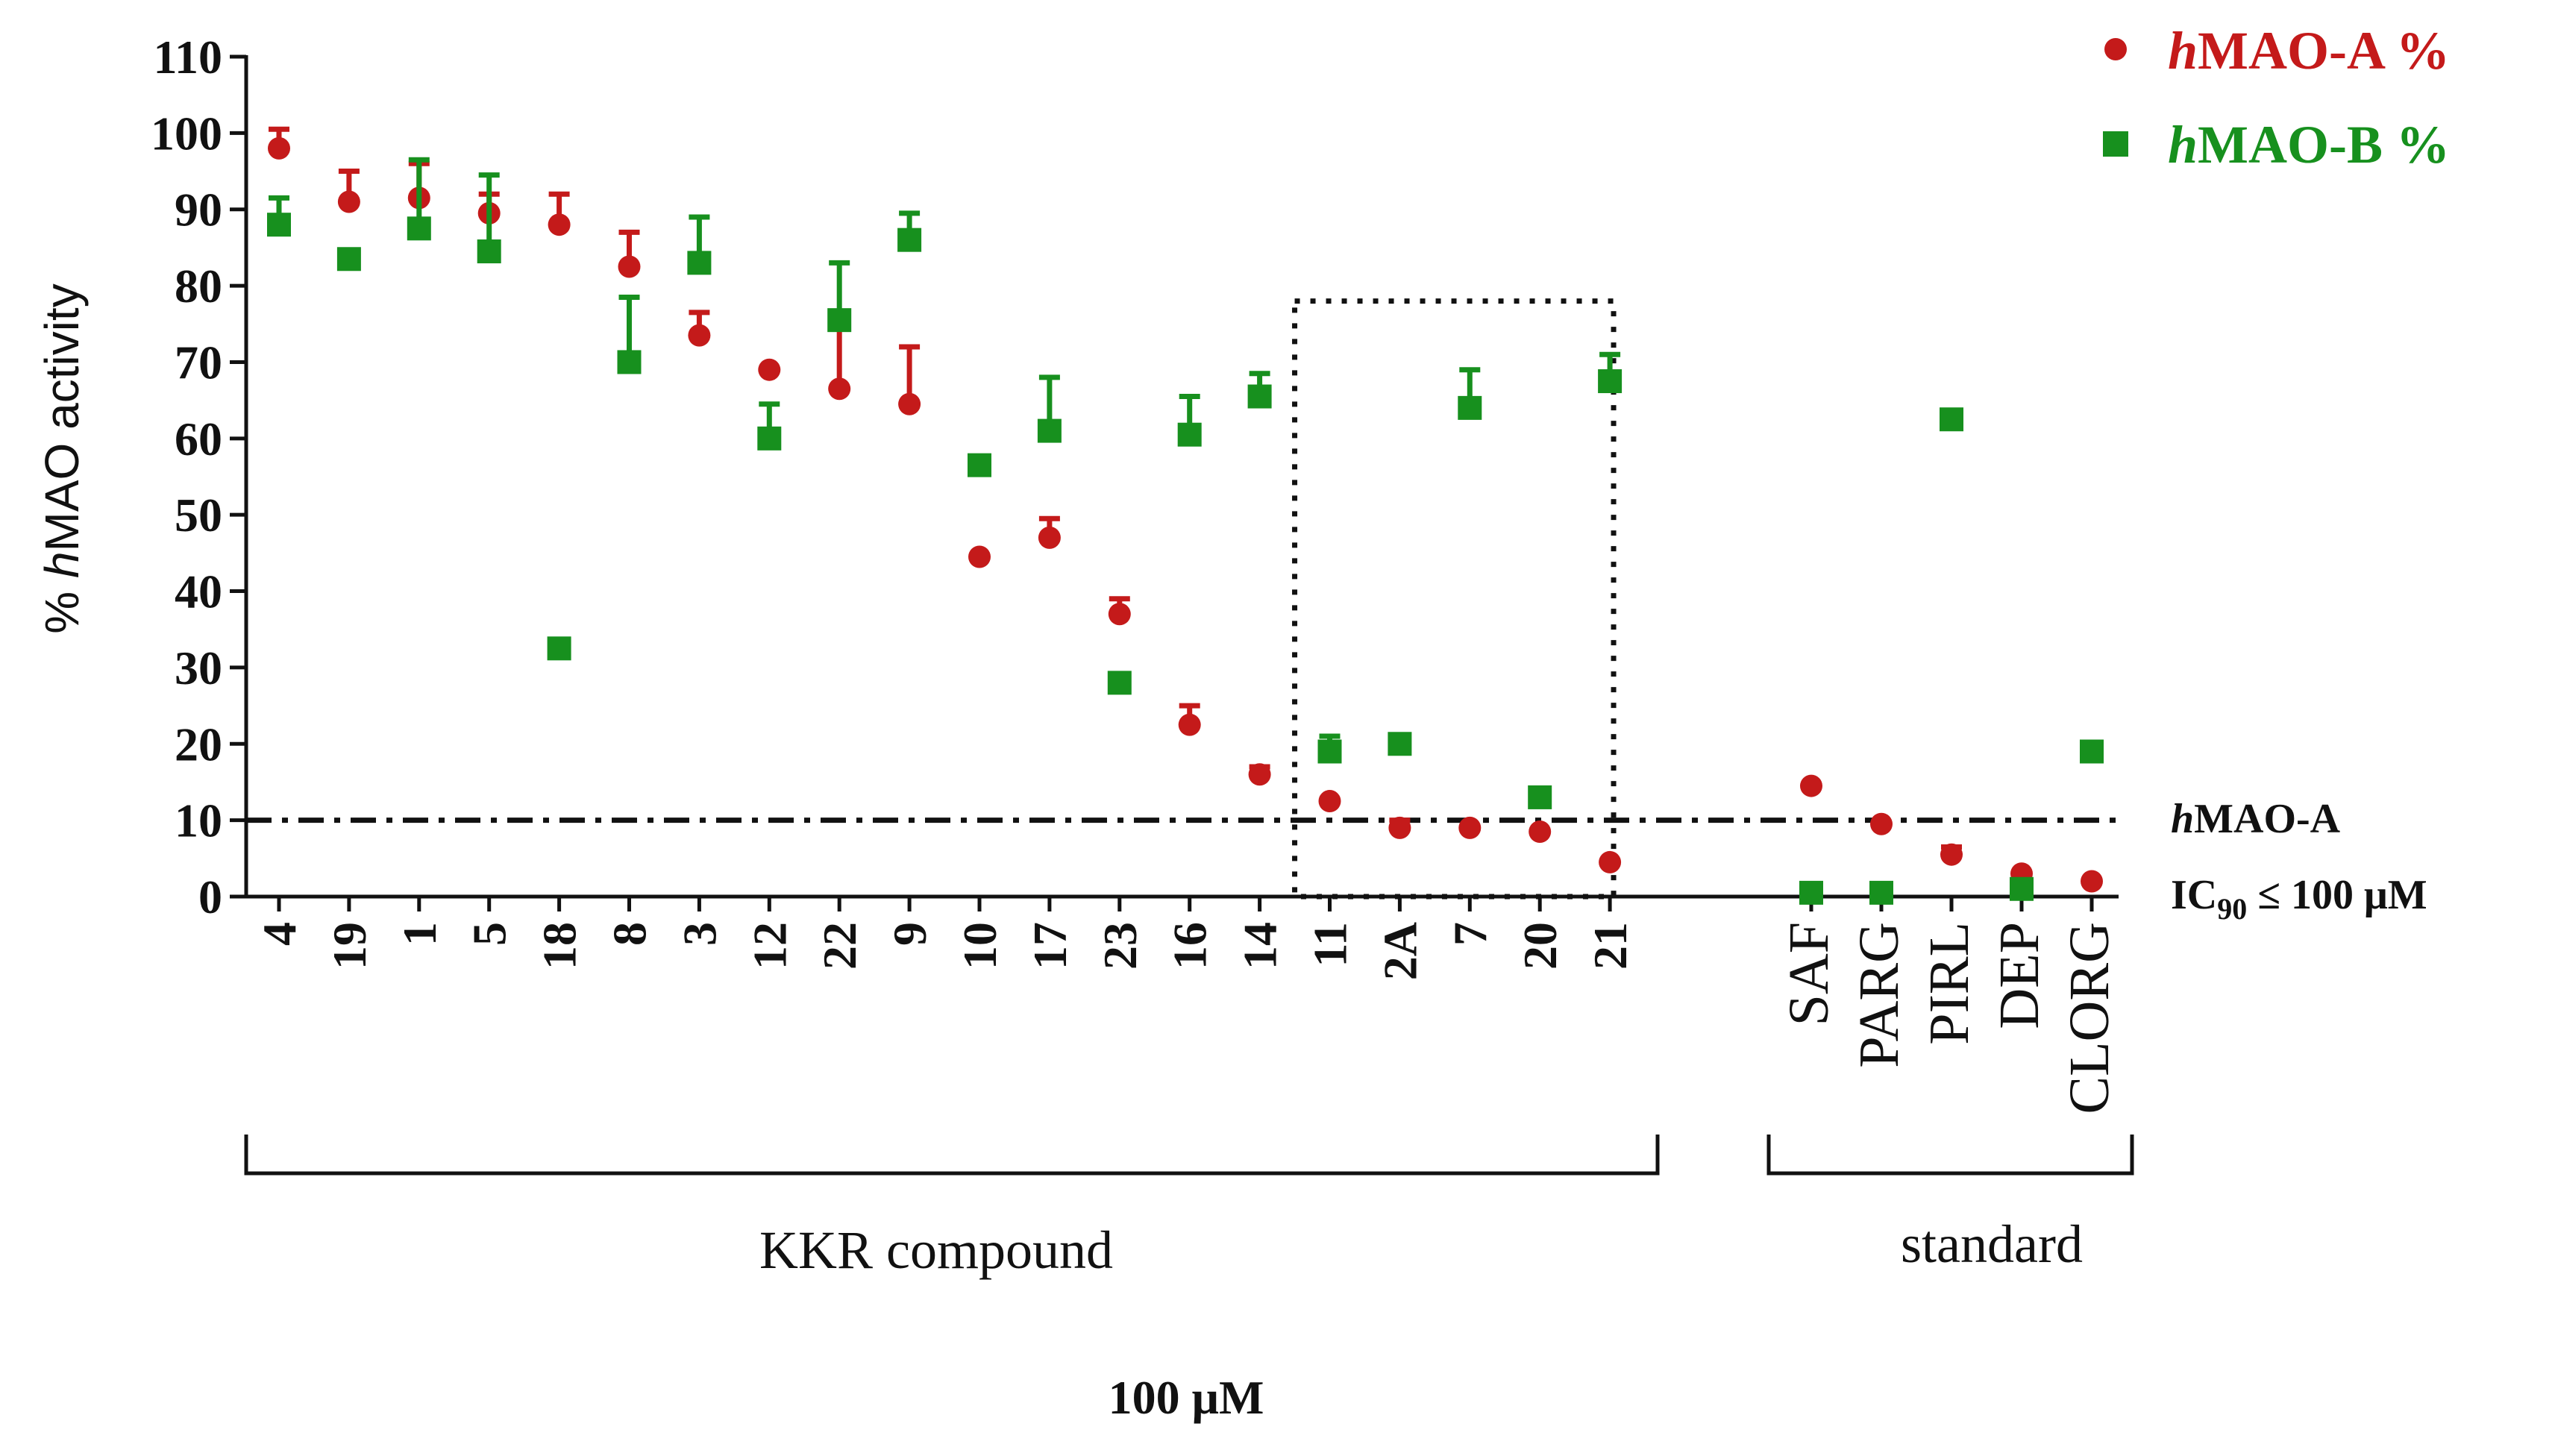 This screenshot has height=1456, width=2552. What do you see at coordinates (2309, 145) in the screenshot?
I see `legend-label-hmao-b: hMAO-B %` at bounding box center [2309, 145].